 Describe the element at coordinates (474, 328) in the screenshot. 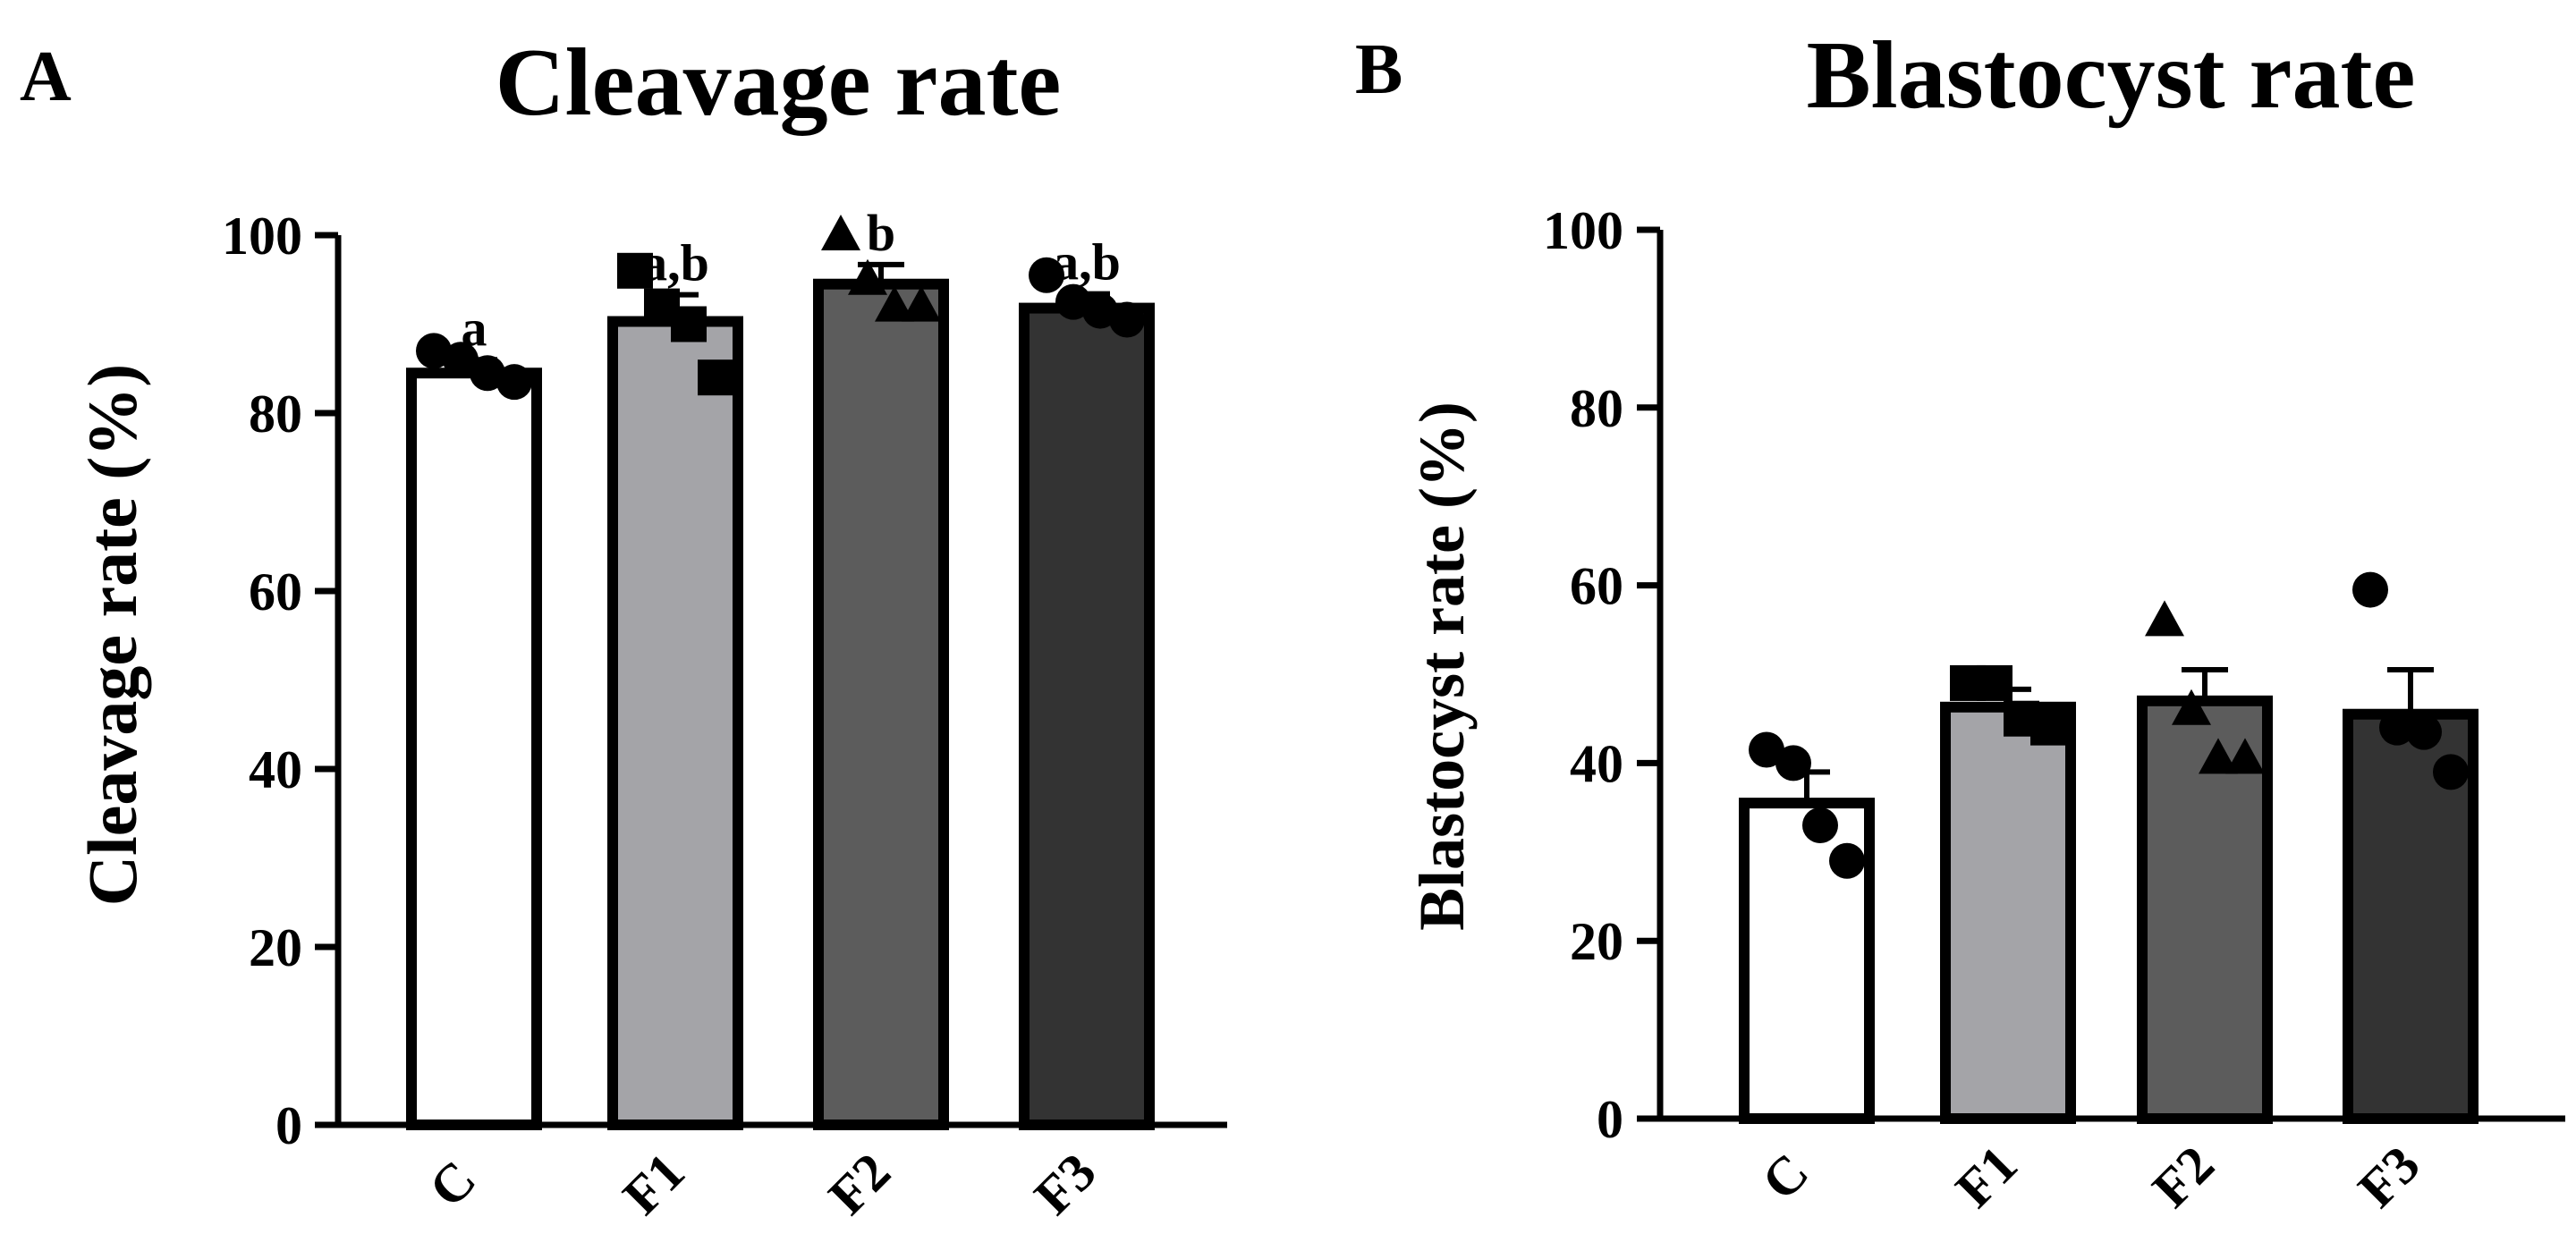

I see `sig-letter-C: a` at that location.